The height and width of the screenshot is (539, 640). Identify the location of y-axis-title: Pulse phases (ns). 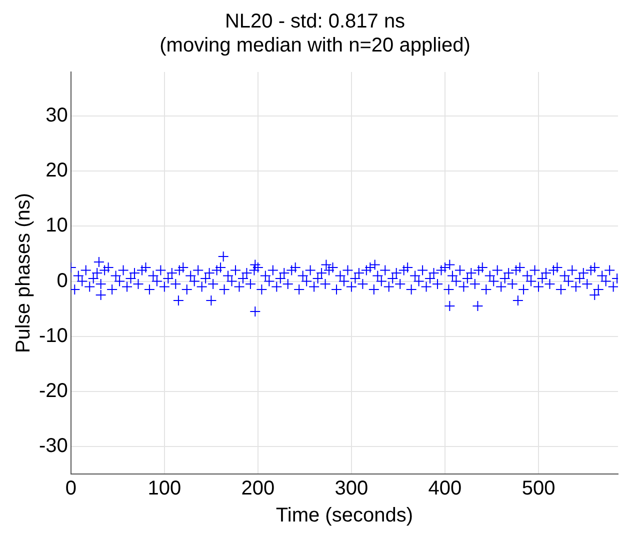
(23, 273).